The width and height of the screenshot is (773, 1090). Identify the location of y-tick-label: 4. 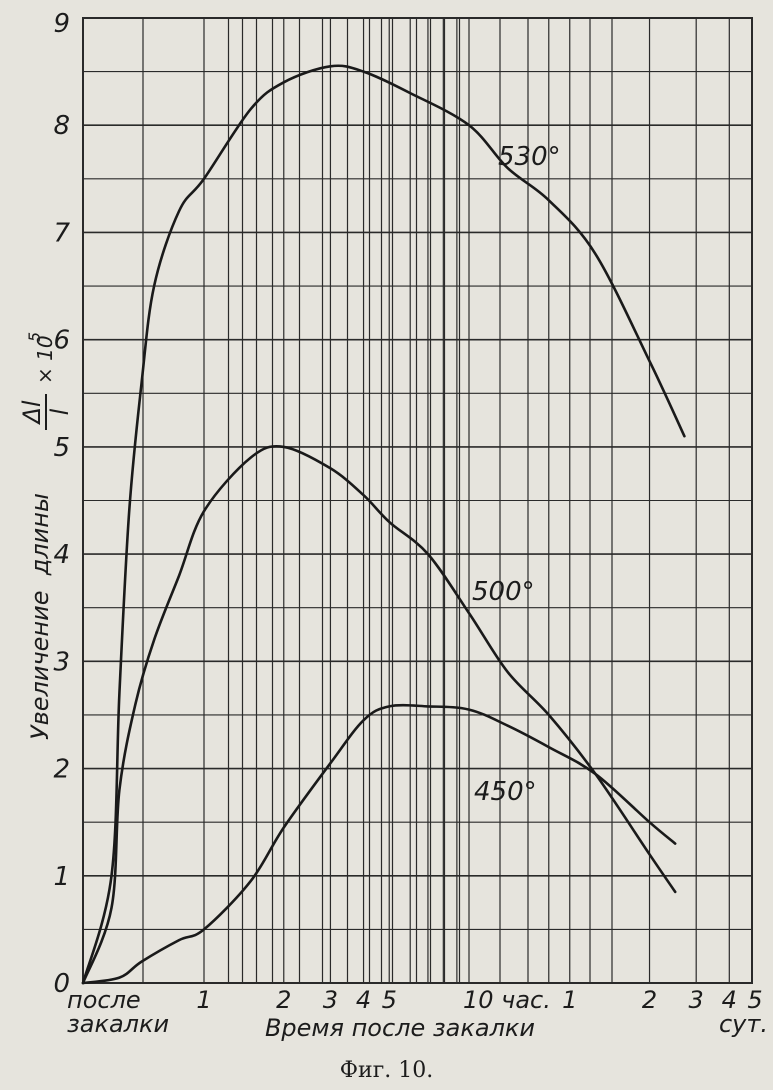
(61, 555).